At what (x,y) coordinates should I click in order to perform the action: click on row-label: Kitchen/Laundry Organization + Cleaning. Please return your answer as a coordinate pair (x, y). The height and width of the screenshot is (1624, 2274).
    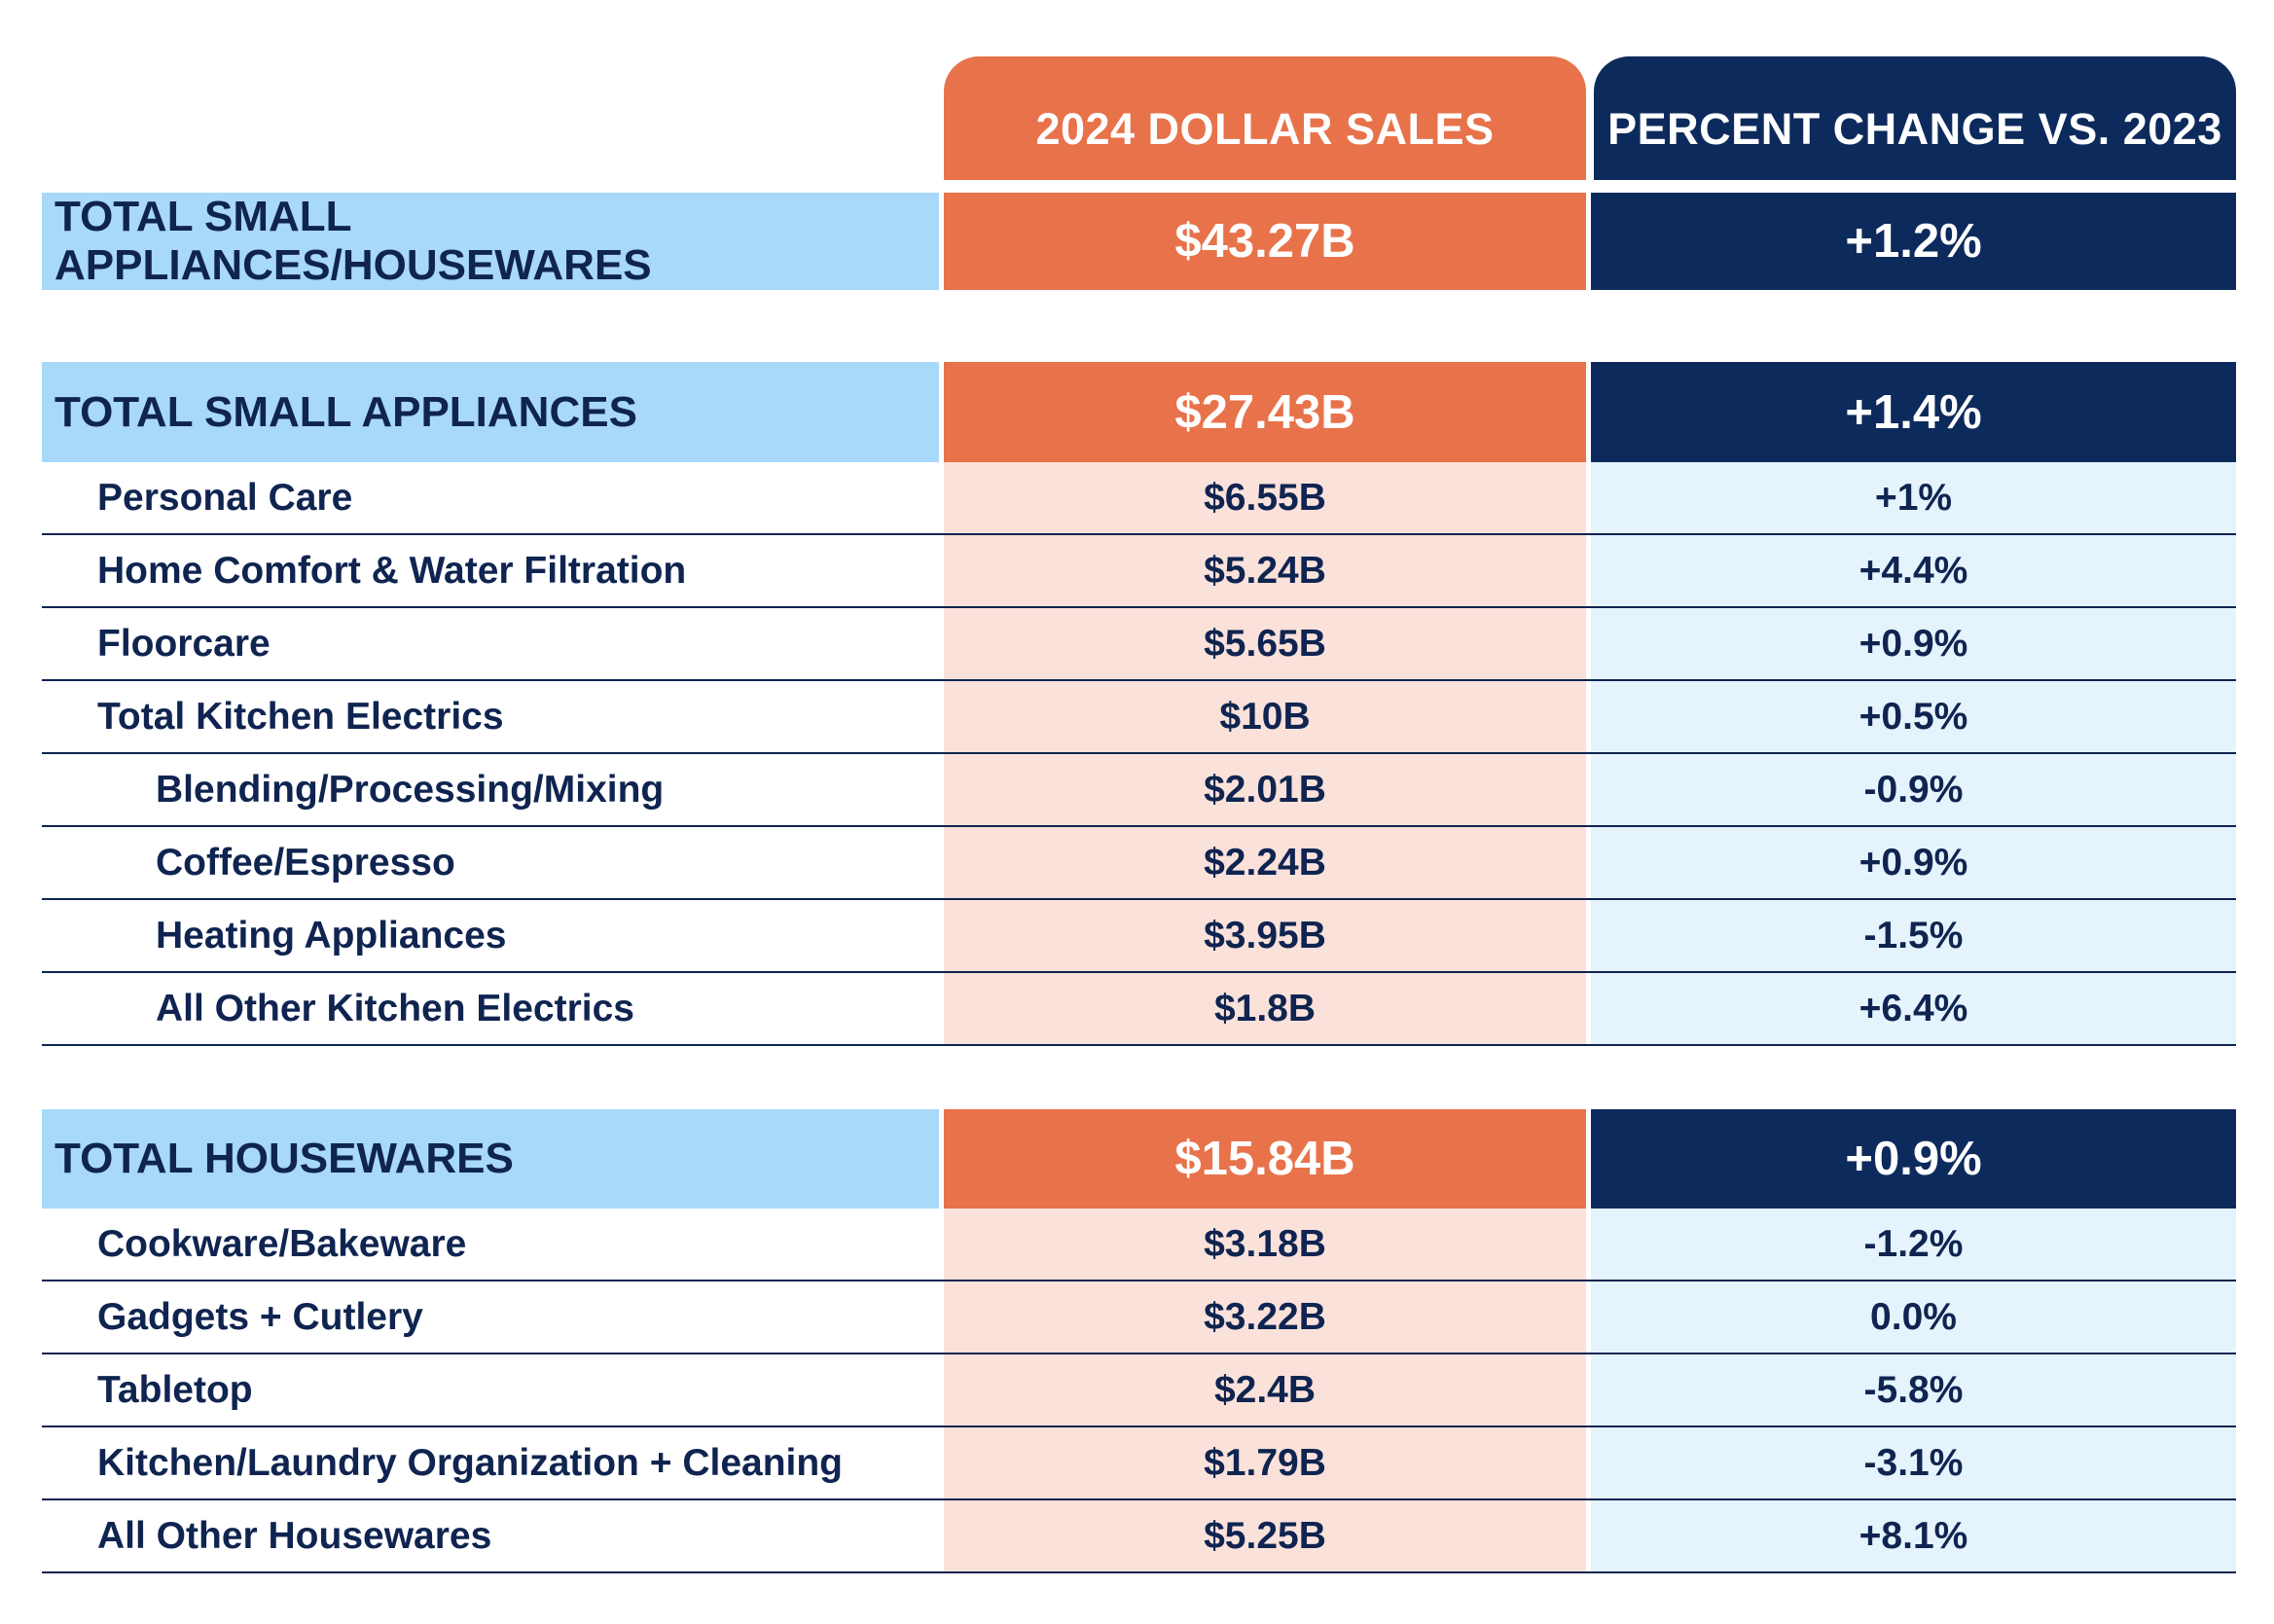
    Looking at the image, I should click on (470, 1462).